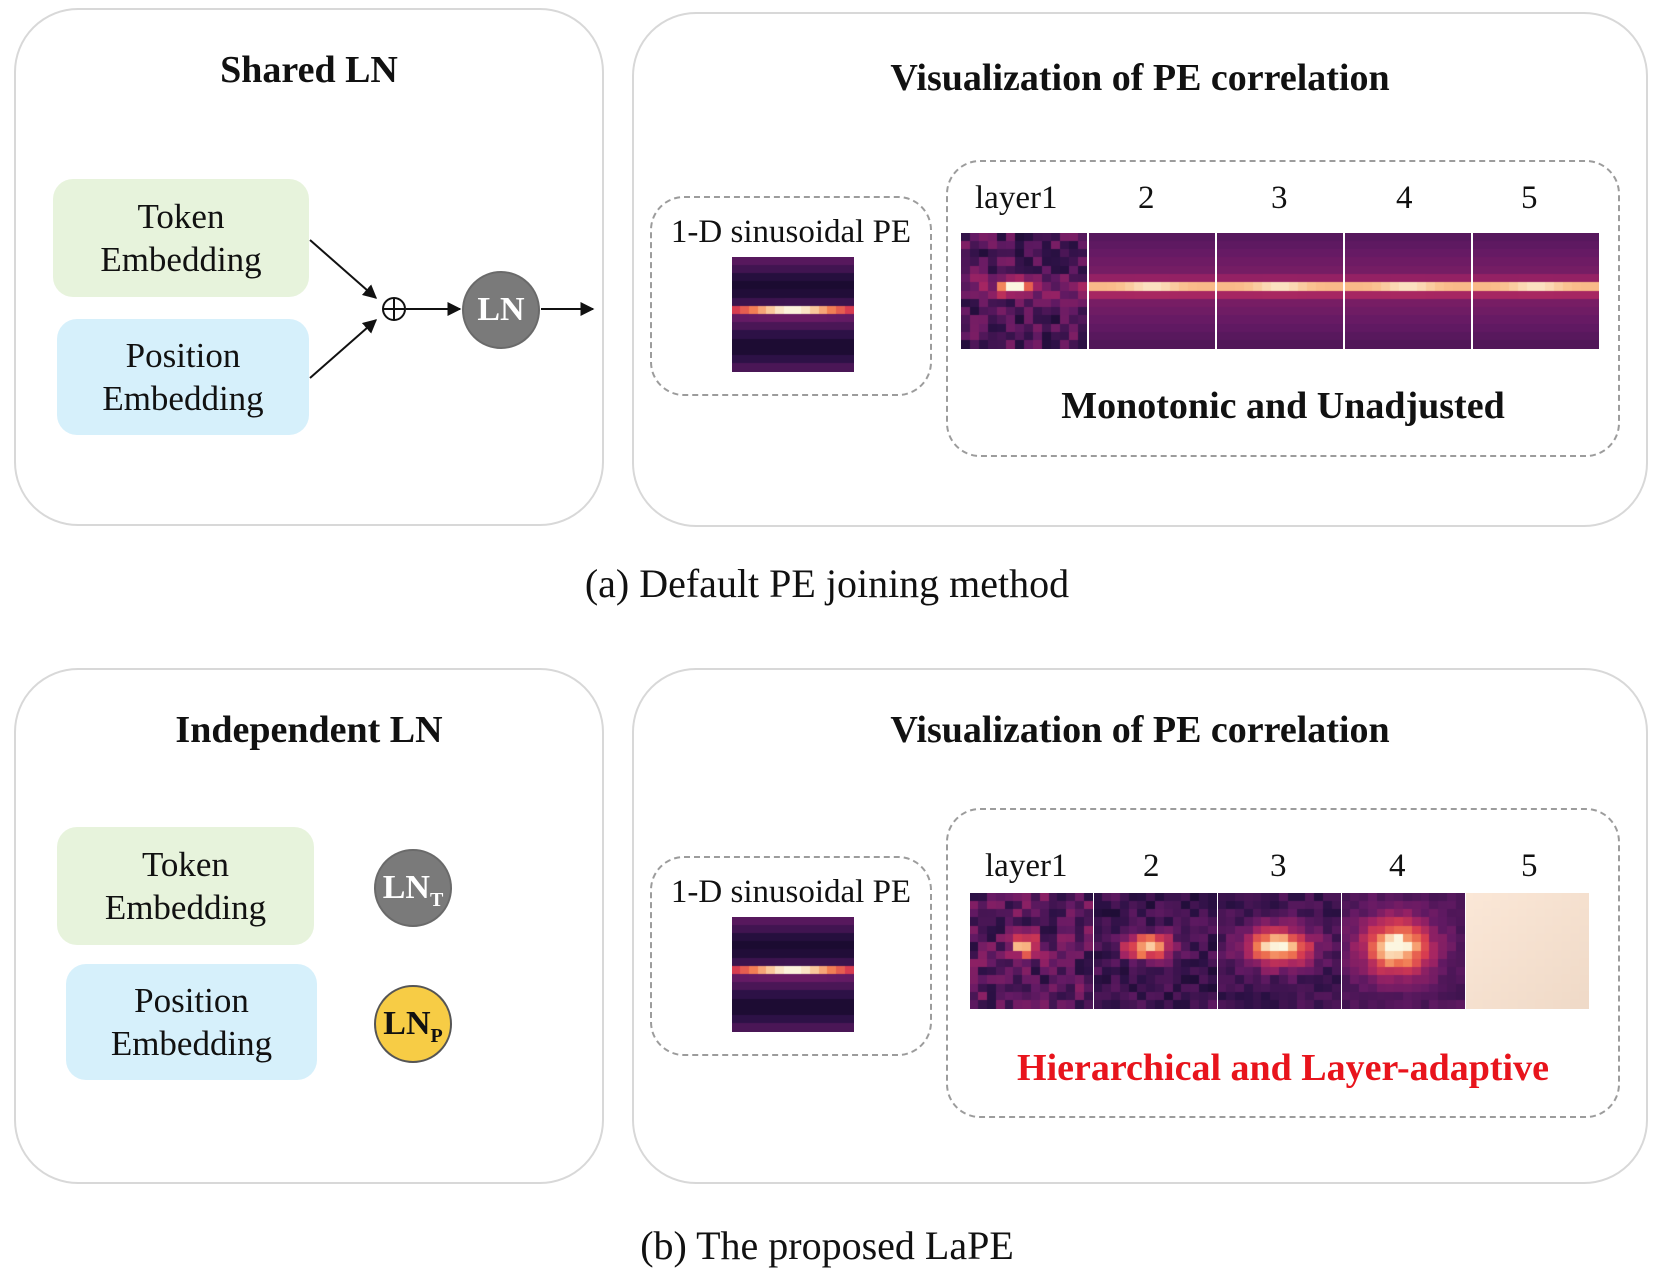 This screenshot has height=1269, width=1654. Describe the element at coordinates (1529, 866) in the screenshot. I see `layer-label-b-5: 5` at that location.